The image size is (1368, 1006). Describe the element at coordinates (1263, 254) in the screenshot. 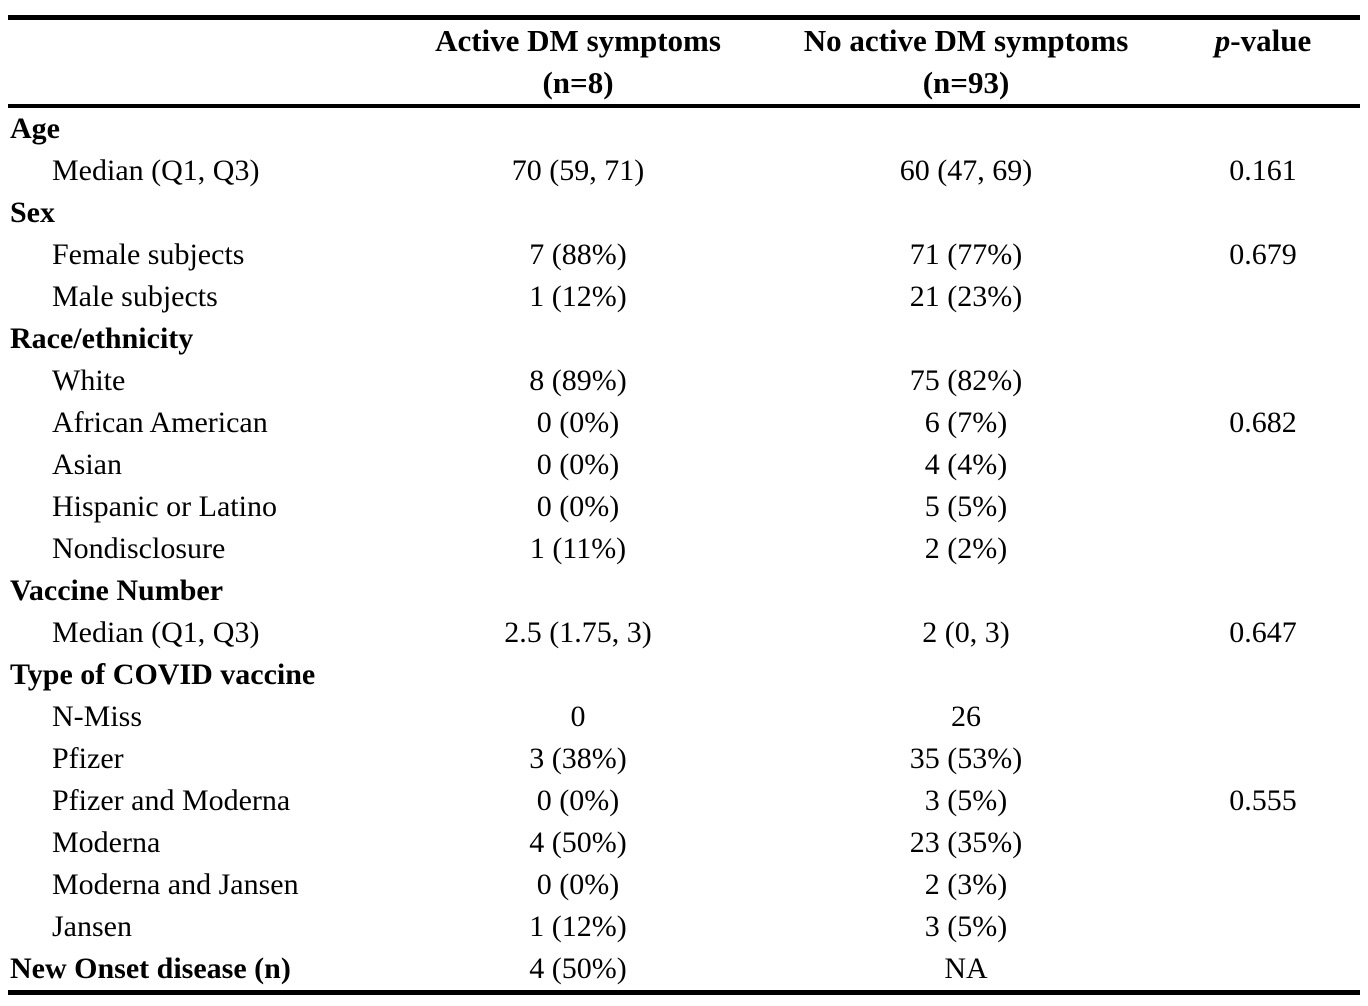

I see `cell-p-value: 0.679` at that location.